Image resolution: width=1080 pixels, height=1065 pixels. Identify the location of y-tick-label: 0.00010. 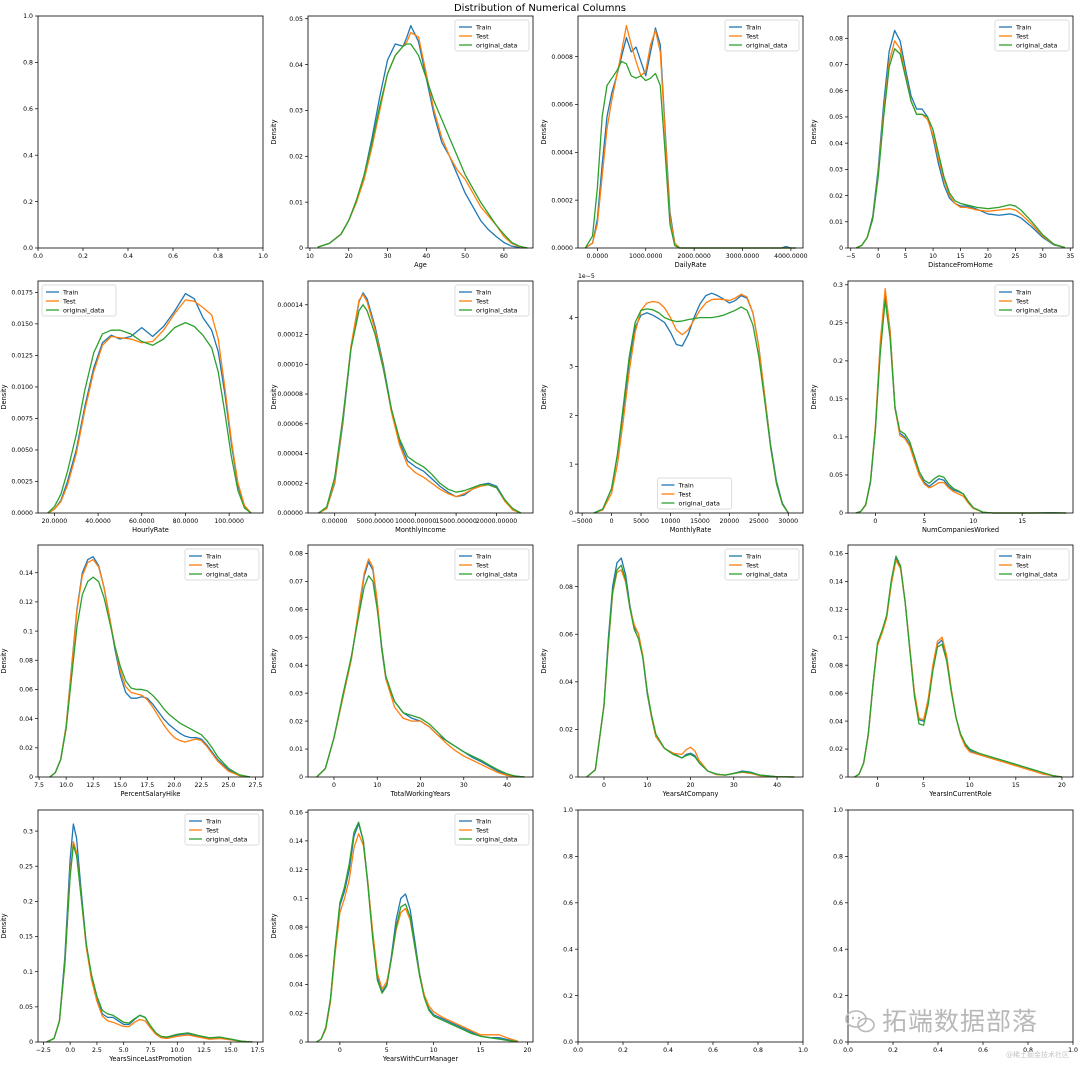
(290, 364).